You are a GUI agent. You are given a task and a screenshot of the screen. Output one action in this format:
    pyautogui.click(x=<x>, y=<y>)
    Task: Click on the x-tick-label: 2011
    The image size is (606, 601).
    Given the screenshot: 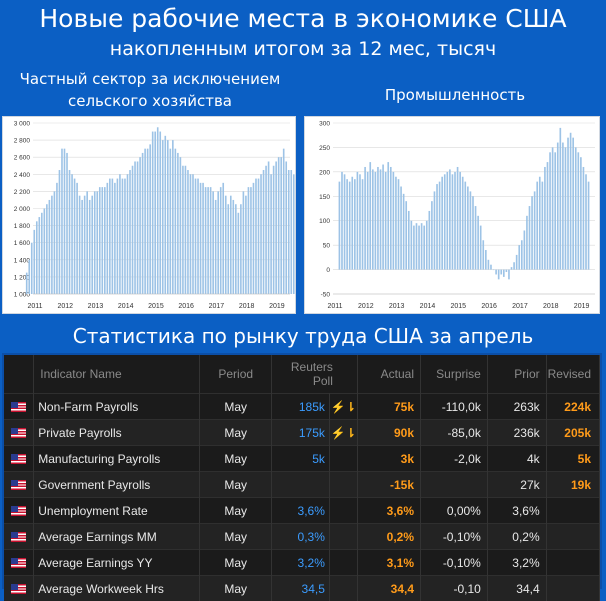 What is the action you would take?
    pyautogui.click(x=34, y=306)
    